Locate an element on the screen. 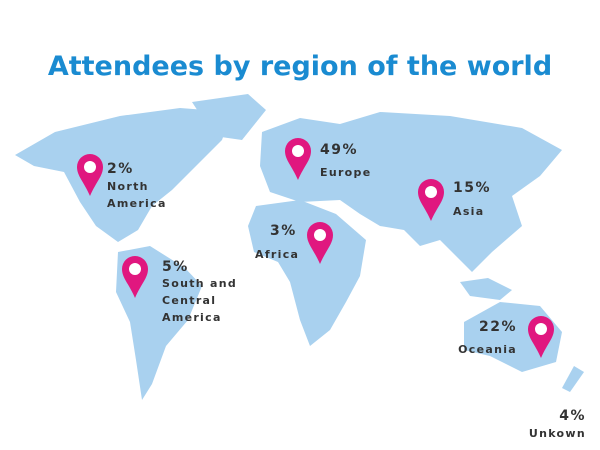 The height and width of the screenshot is (450, 600). north-america is located at coordinates (123, 175).